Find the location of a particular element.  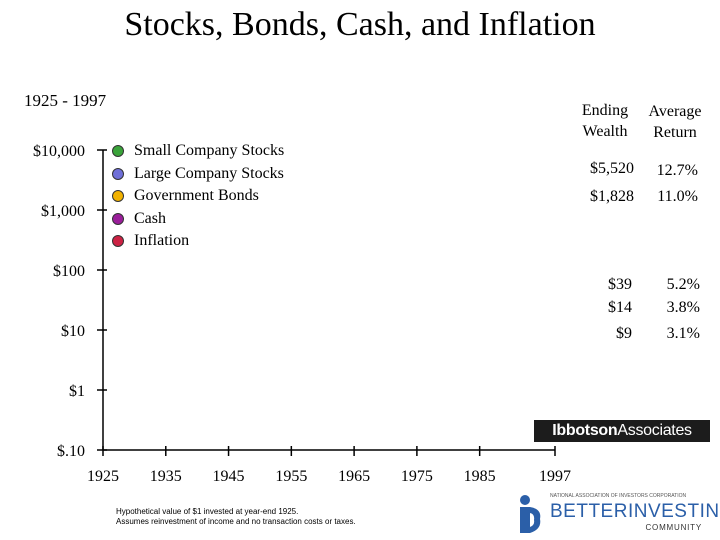

x-tick-label: 1997 is located at coordinates (555, 476).